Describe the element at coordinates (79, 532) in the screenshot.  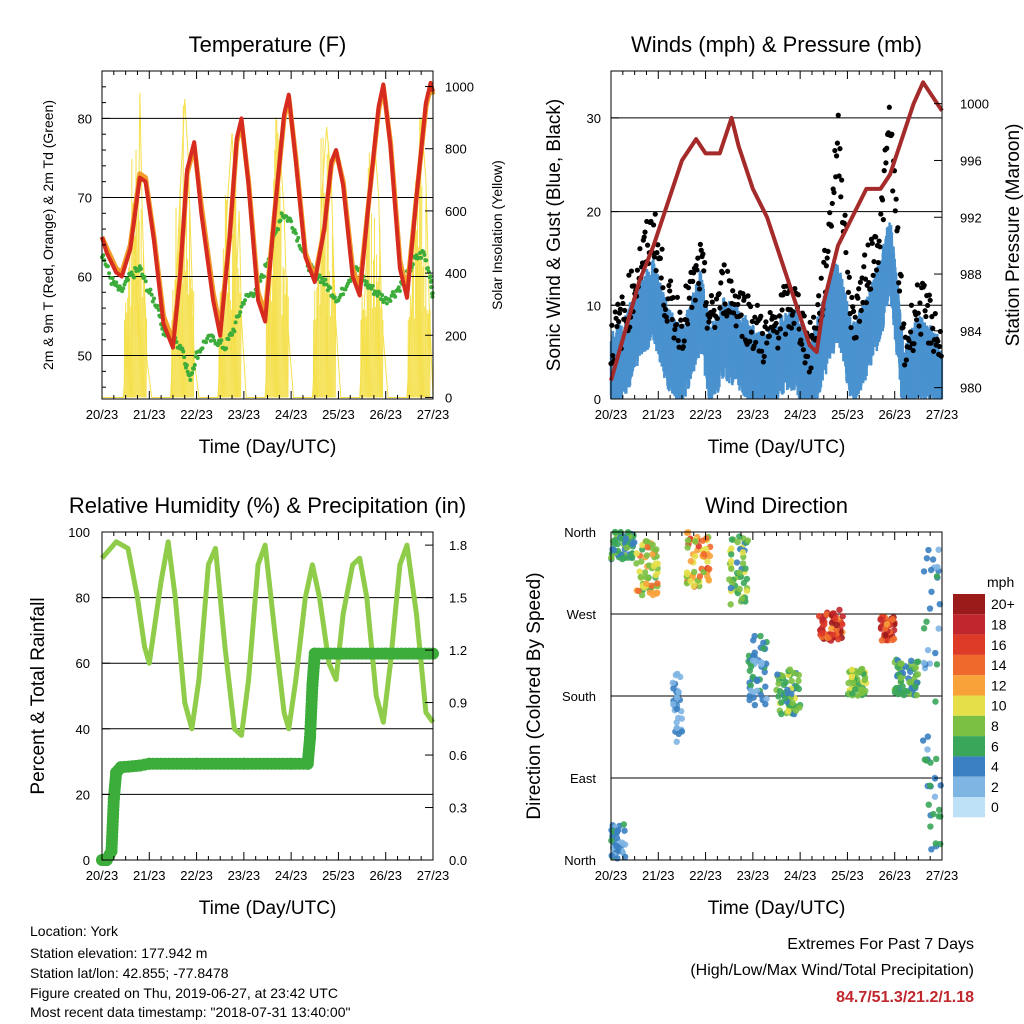
I see `y-tick-label: 100` at that location.